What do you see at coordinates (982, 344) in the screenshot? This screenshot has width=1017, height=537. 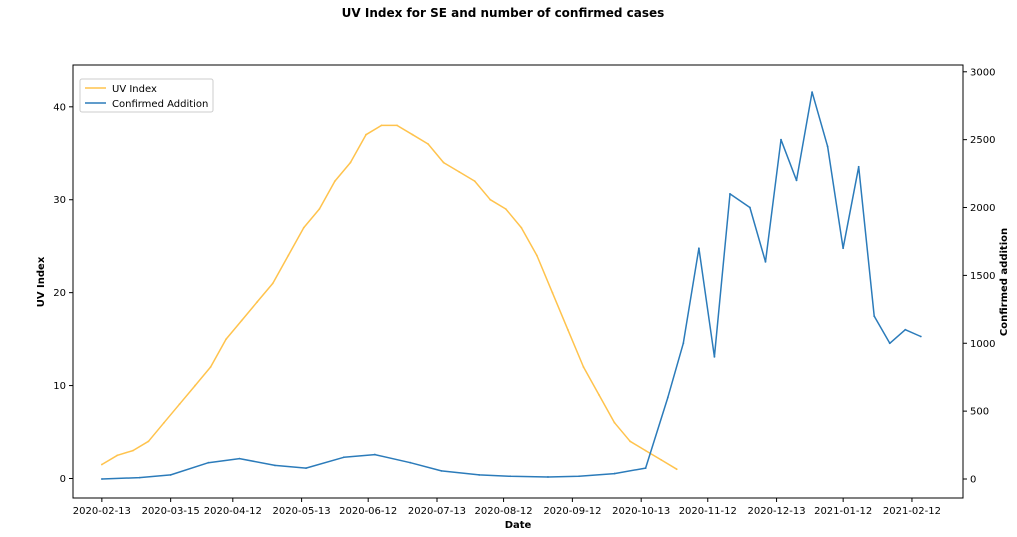 I see `right-y-tick-label: 1000` at bounding box center [982, 344].